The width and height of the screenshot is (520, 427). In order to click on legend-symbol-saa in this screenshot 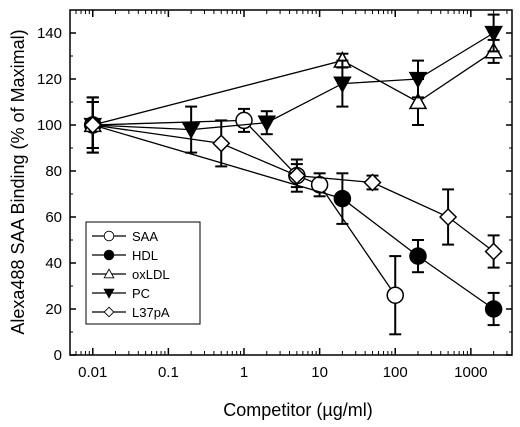, I will do `click(109, 236)`.